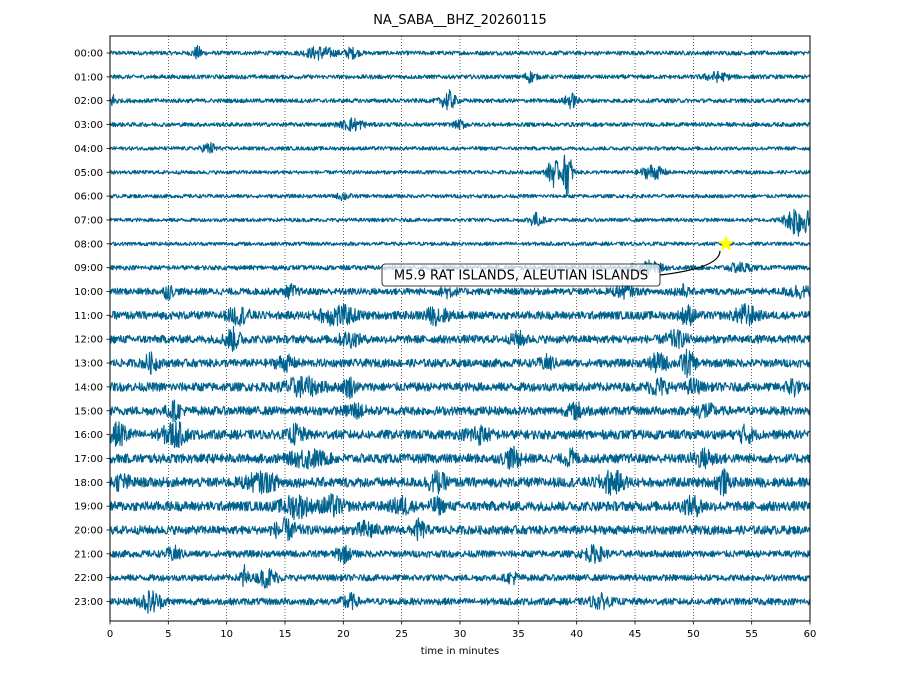 The image size is (919, 690). I want to click on y-tick-label: 11:00, so click(88, 316).